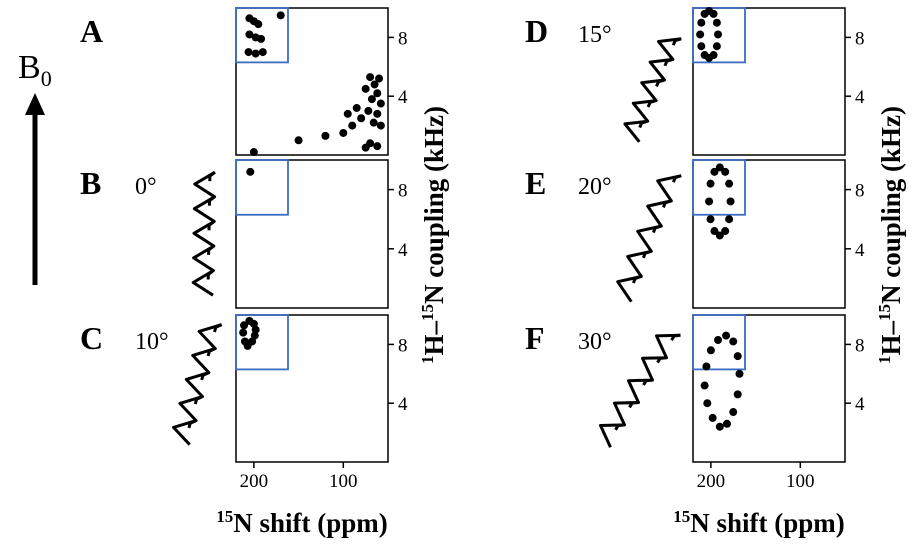 The height and width of the screenshot is (547, 920). I want to click on angle-label: 0°, so click(146, 187).